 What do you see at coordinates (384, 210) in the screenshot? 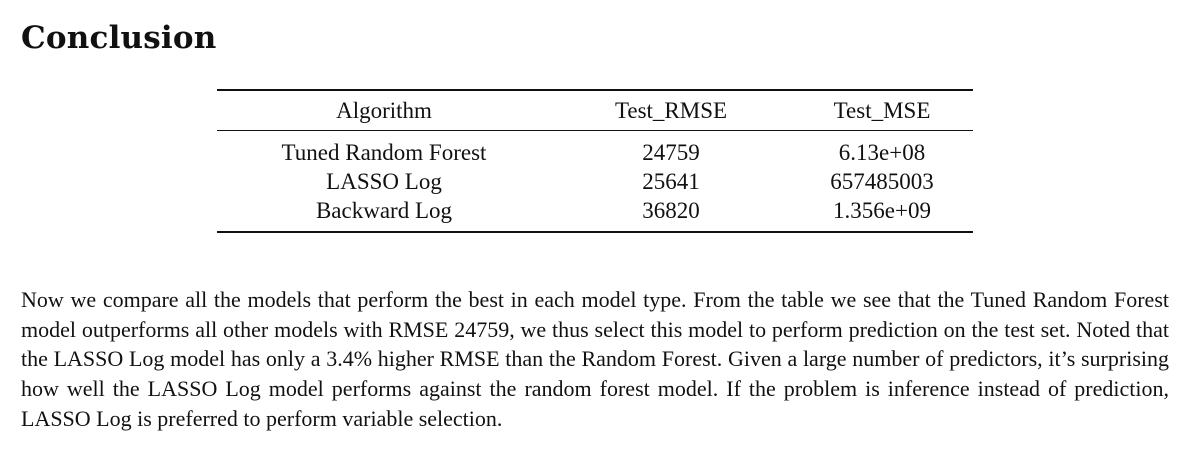
I see `cell-algorithm: Backward Log` at bounding box center [384, 210].